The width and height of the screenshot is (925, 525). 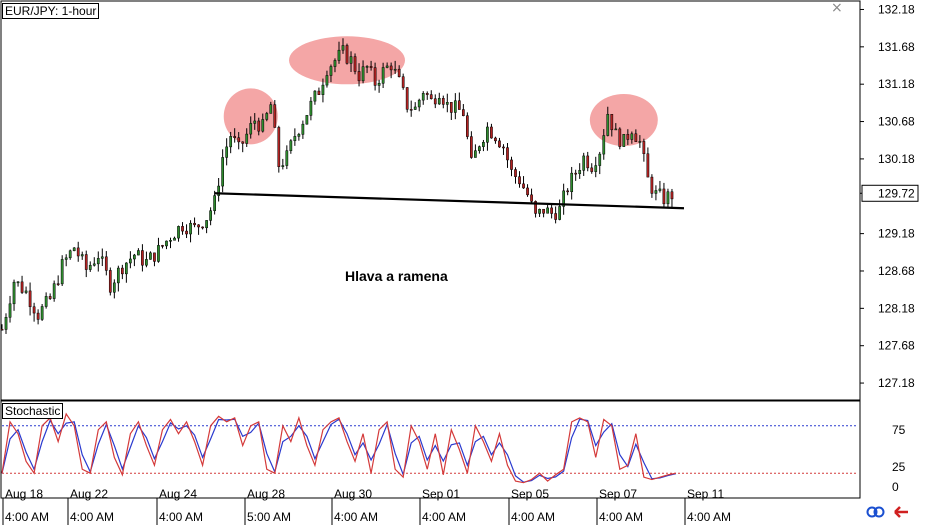 I want to click on date-tick-label: Sep 05, so click(x=530, y=494).